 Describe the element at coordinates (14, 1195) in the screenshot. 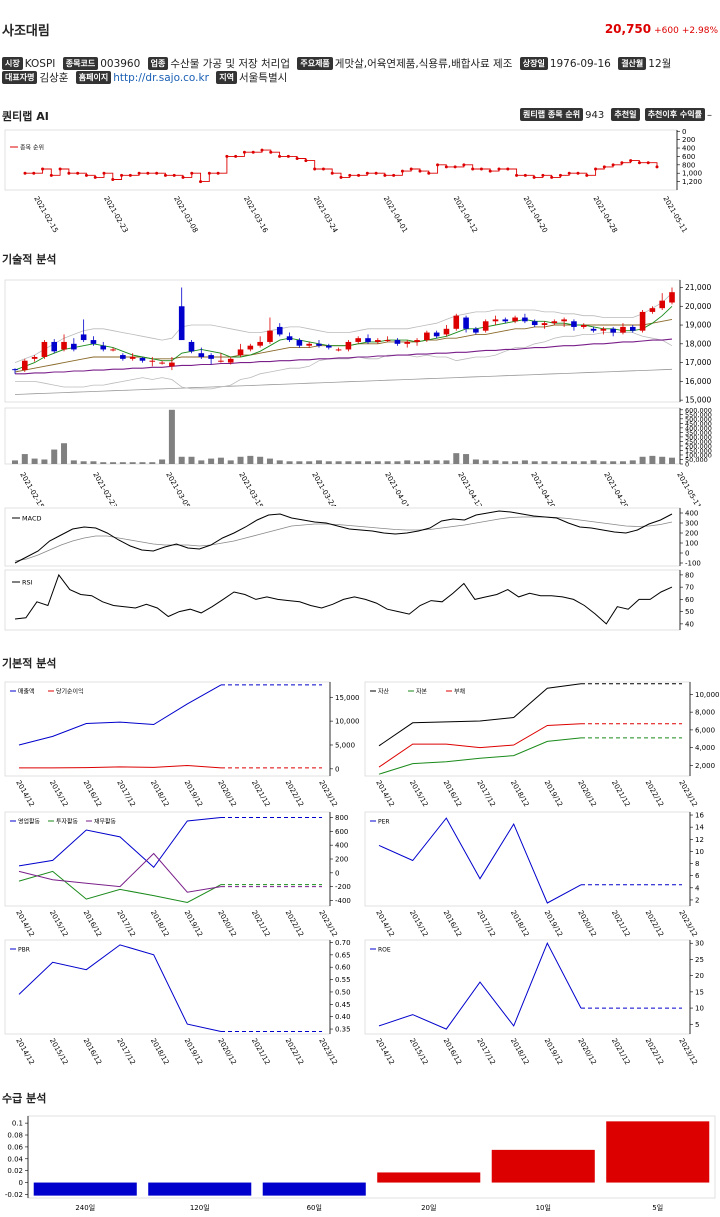

I see `y-tick-label: -0.02` at that location.